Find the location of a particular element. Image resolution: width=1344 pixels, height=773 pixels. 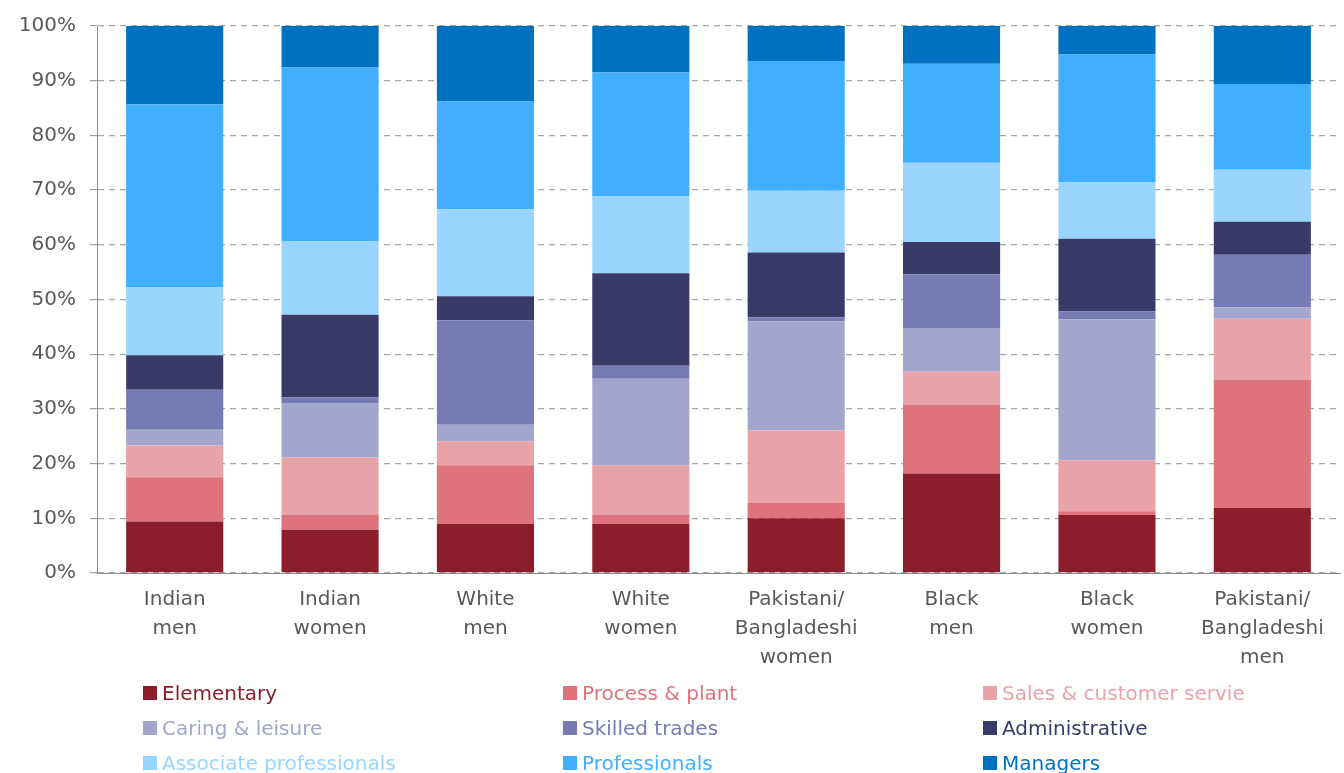

legend-label: Caring & leisure is located at coordinates (242, 727).